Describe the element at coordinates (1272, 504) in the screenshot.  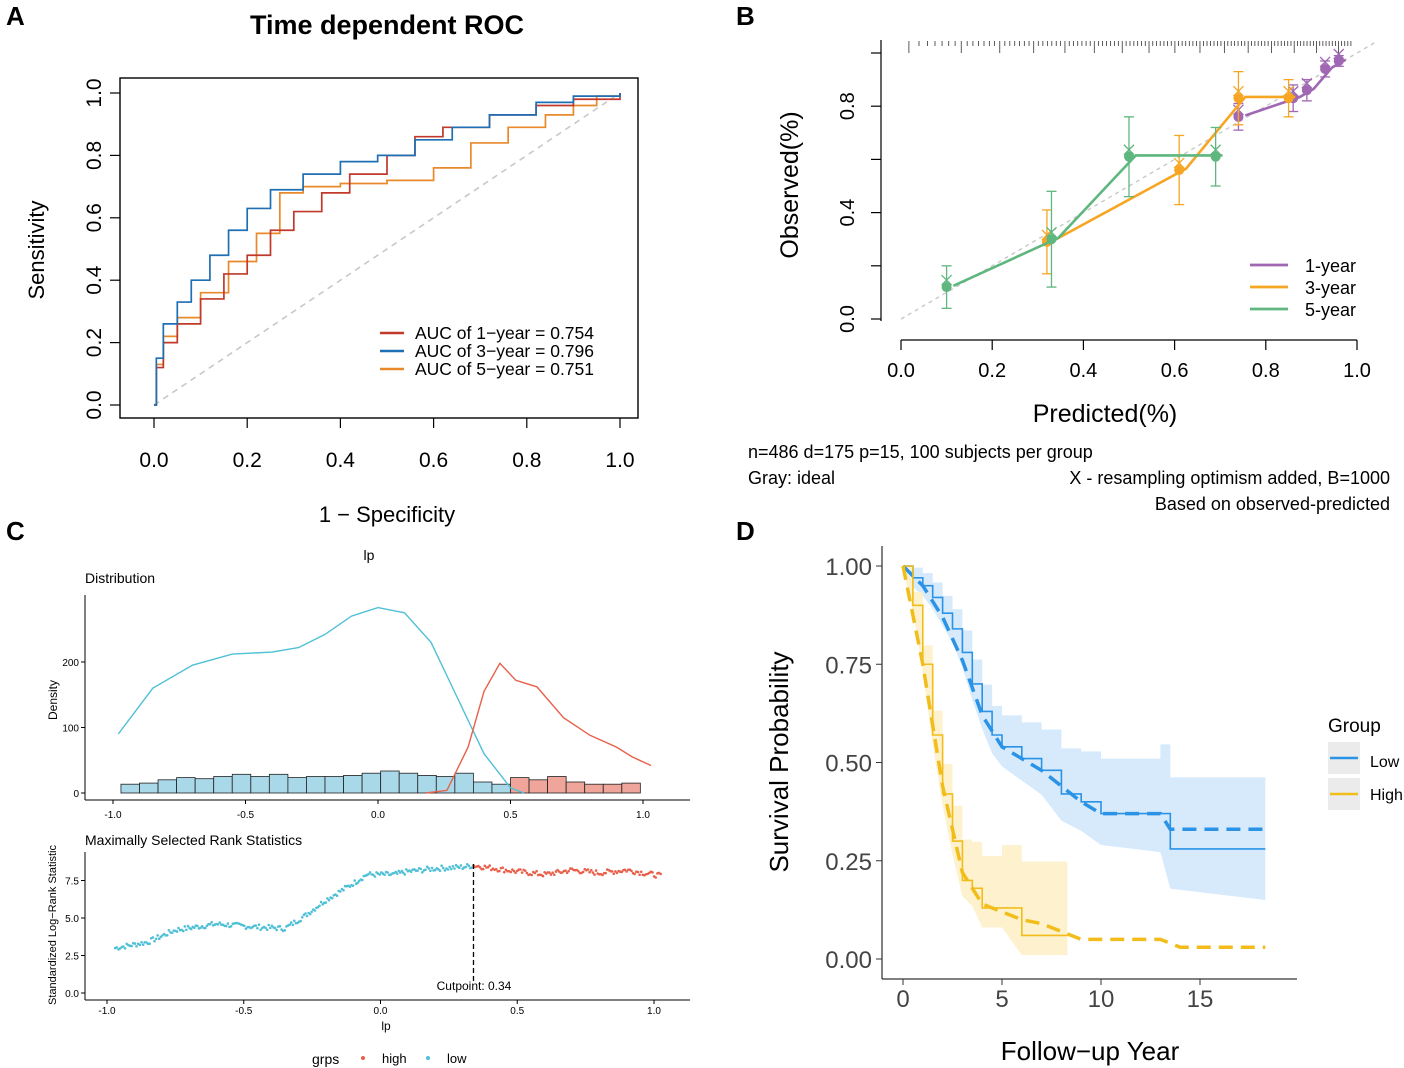
I see `calibration-note-basis: Based on observed-predicted` at that location.